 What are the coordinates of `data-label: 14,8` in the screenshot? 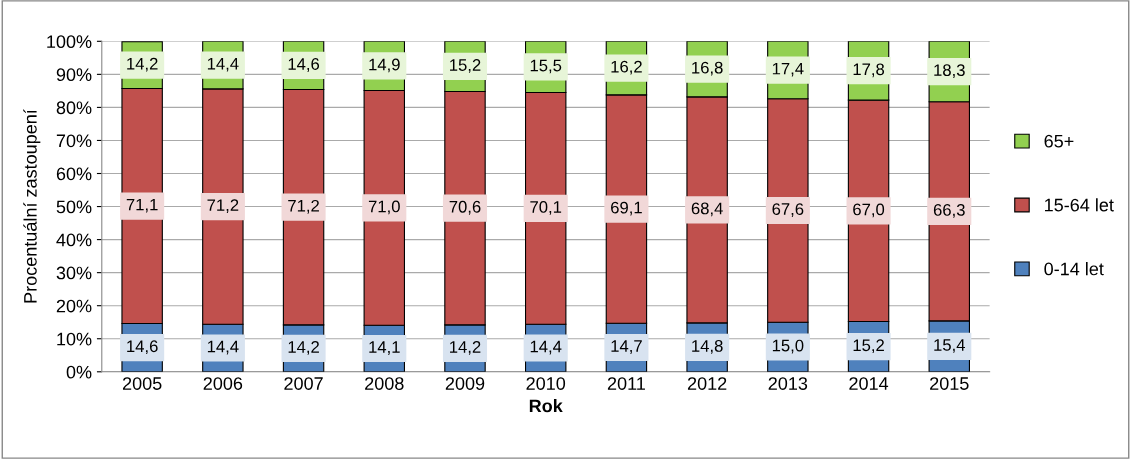 It's located at (707, 347).